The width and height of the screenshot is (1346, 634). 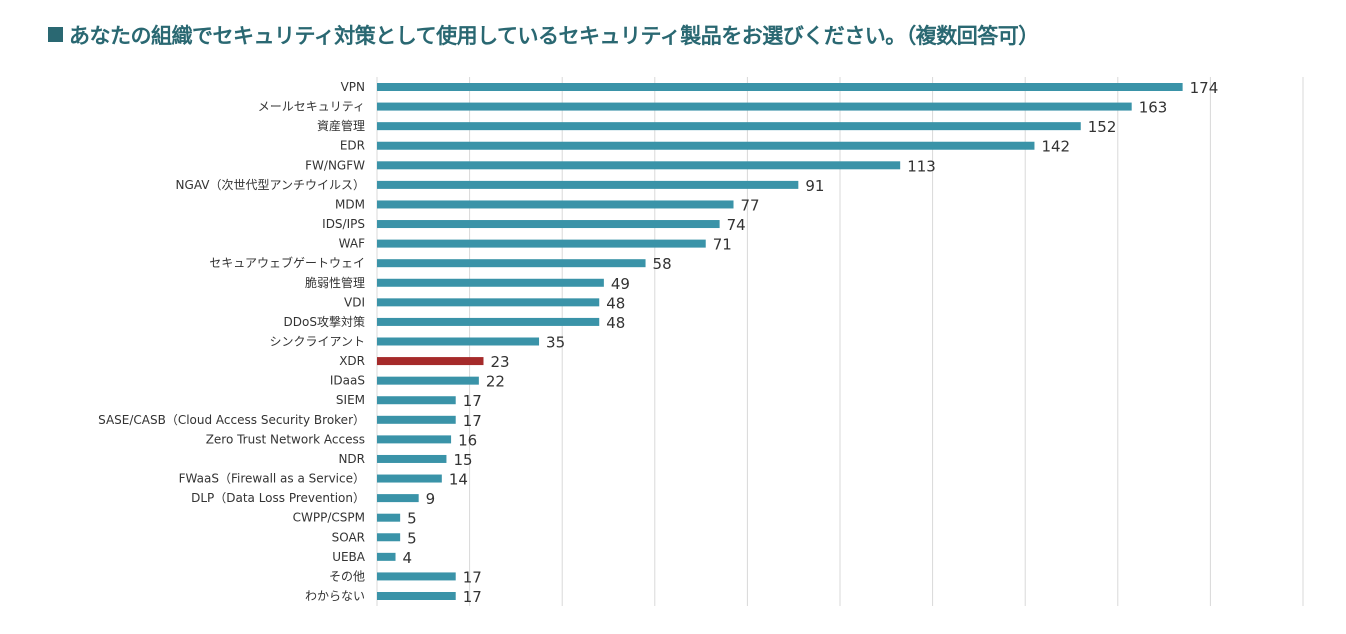 What do you see at coordinates (458, 480) in the screenshot?
I see `data-label: 14` at bounding box center [458, 480].